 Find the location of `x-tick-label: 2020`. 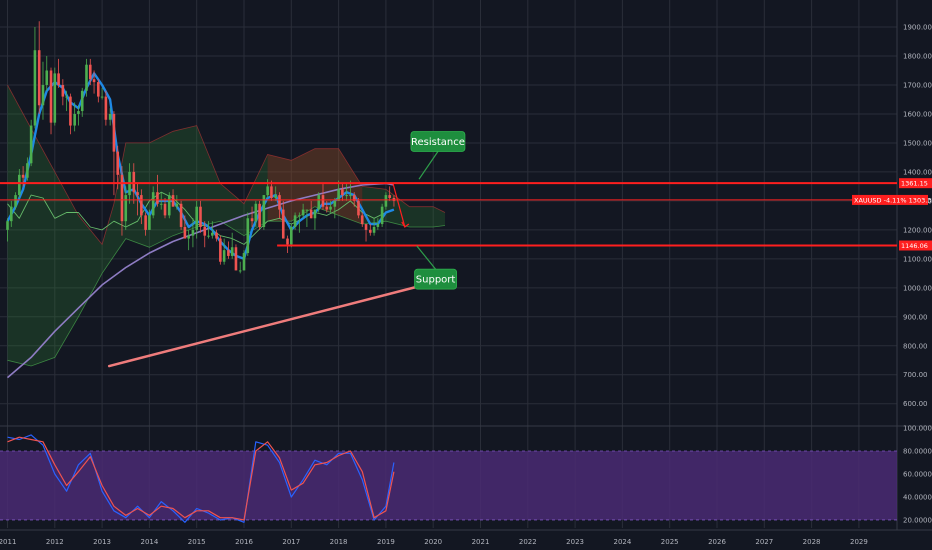

x-tick-label: 2020 is located at coordinates (433, 542).